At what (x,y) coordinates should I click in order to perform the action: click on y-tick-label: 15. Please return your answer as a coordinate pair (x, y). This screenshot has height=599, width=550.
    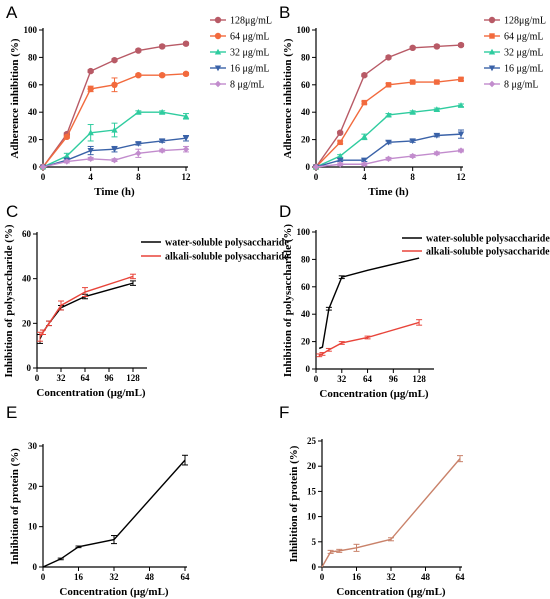
    Looking at the image, I should click on (312, 491).